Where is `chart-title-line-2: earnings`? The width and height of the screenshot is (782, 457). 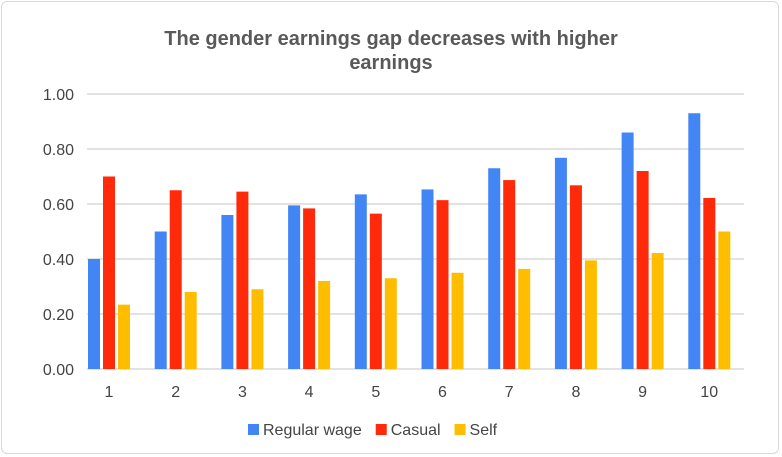 chart-title-line-2: earnings is located at coordinates (390, 63).